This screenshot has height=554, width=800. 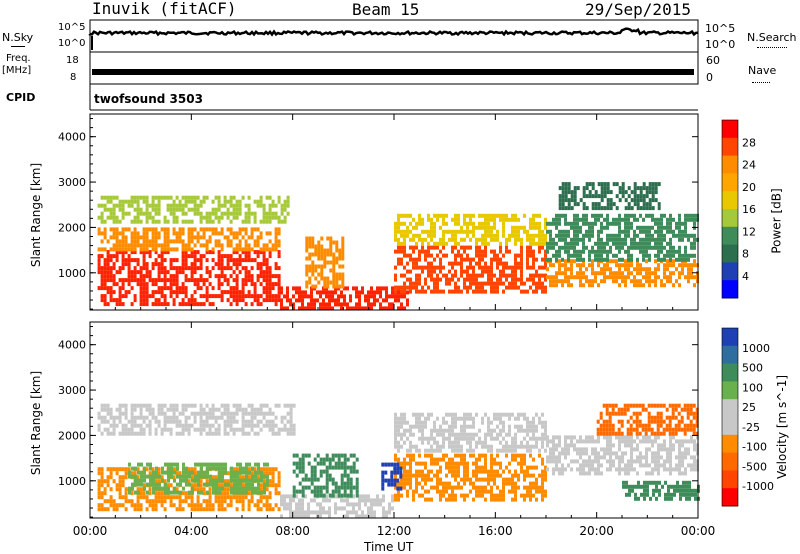 What do you see at coordinates (730, 218) in the screenshot?
I see `colorbar-swatch` at bounding box center [730, 218].